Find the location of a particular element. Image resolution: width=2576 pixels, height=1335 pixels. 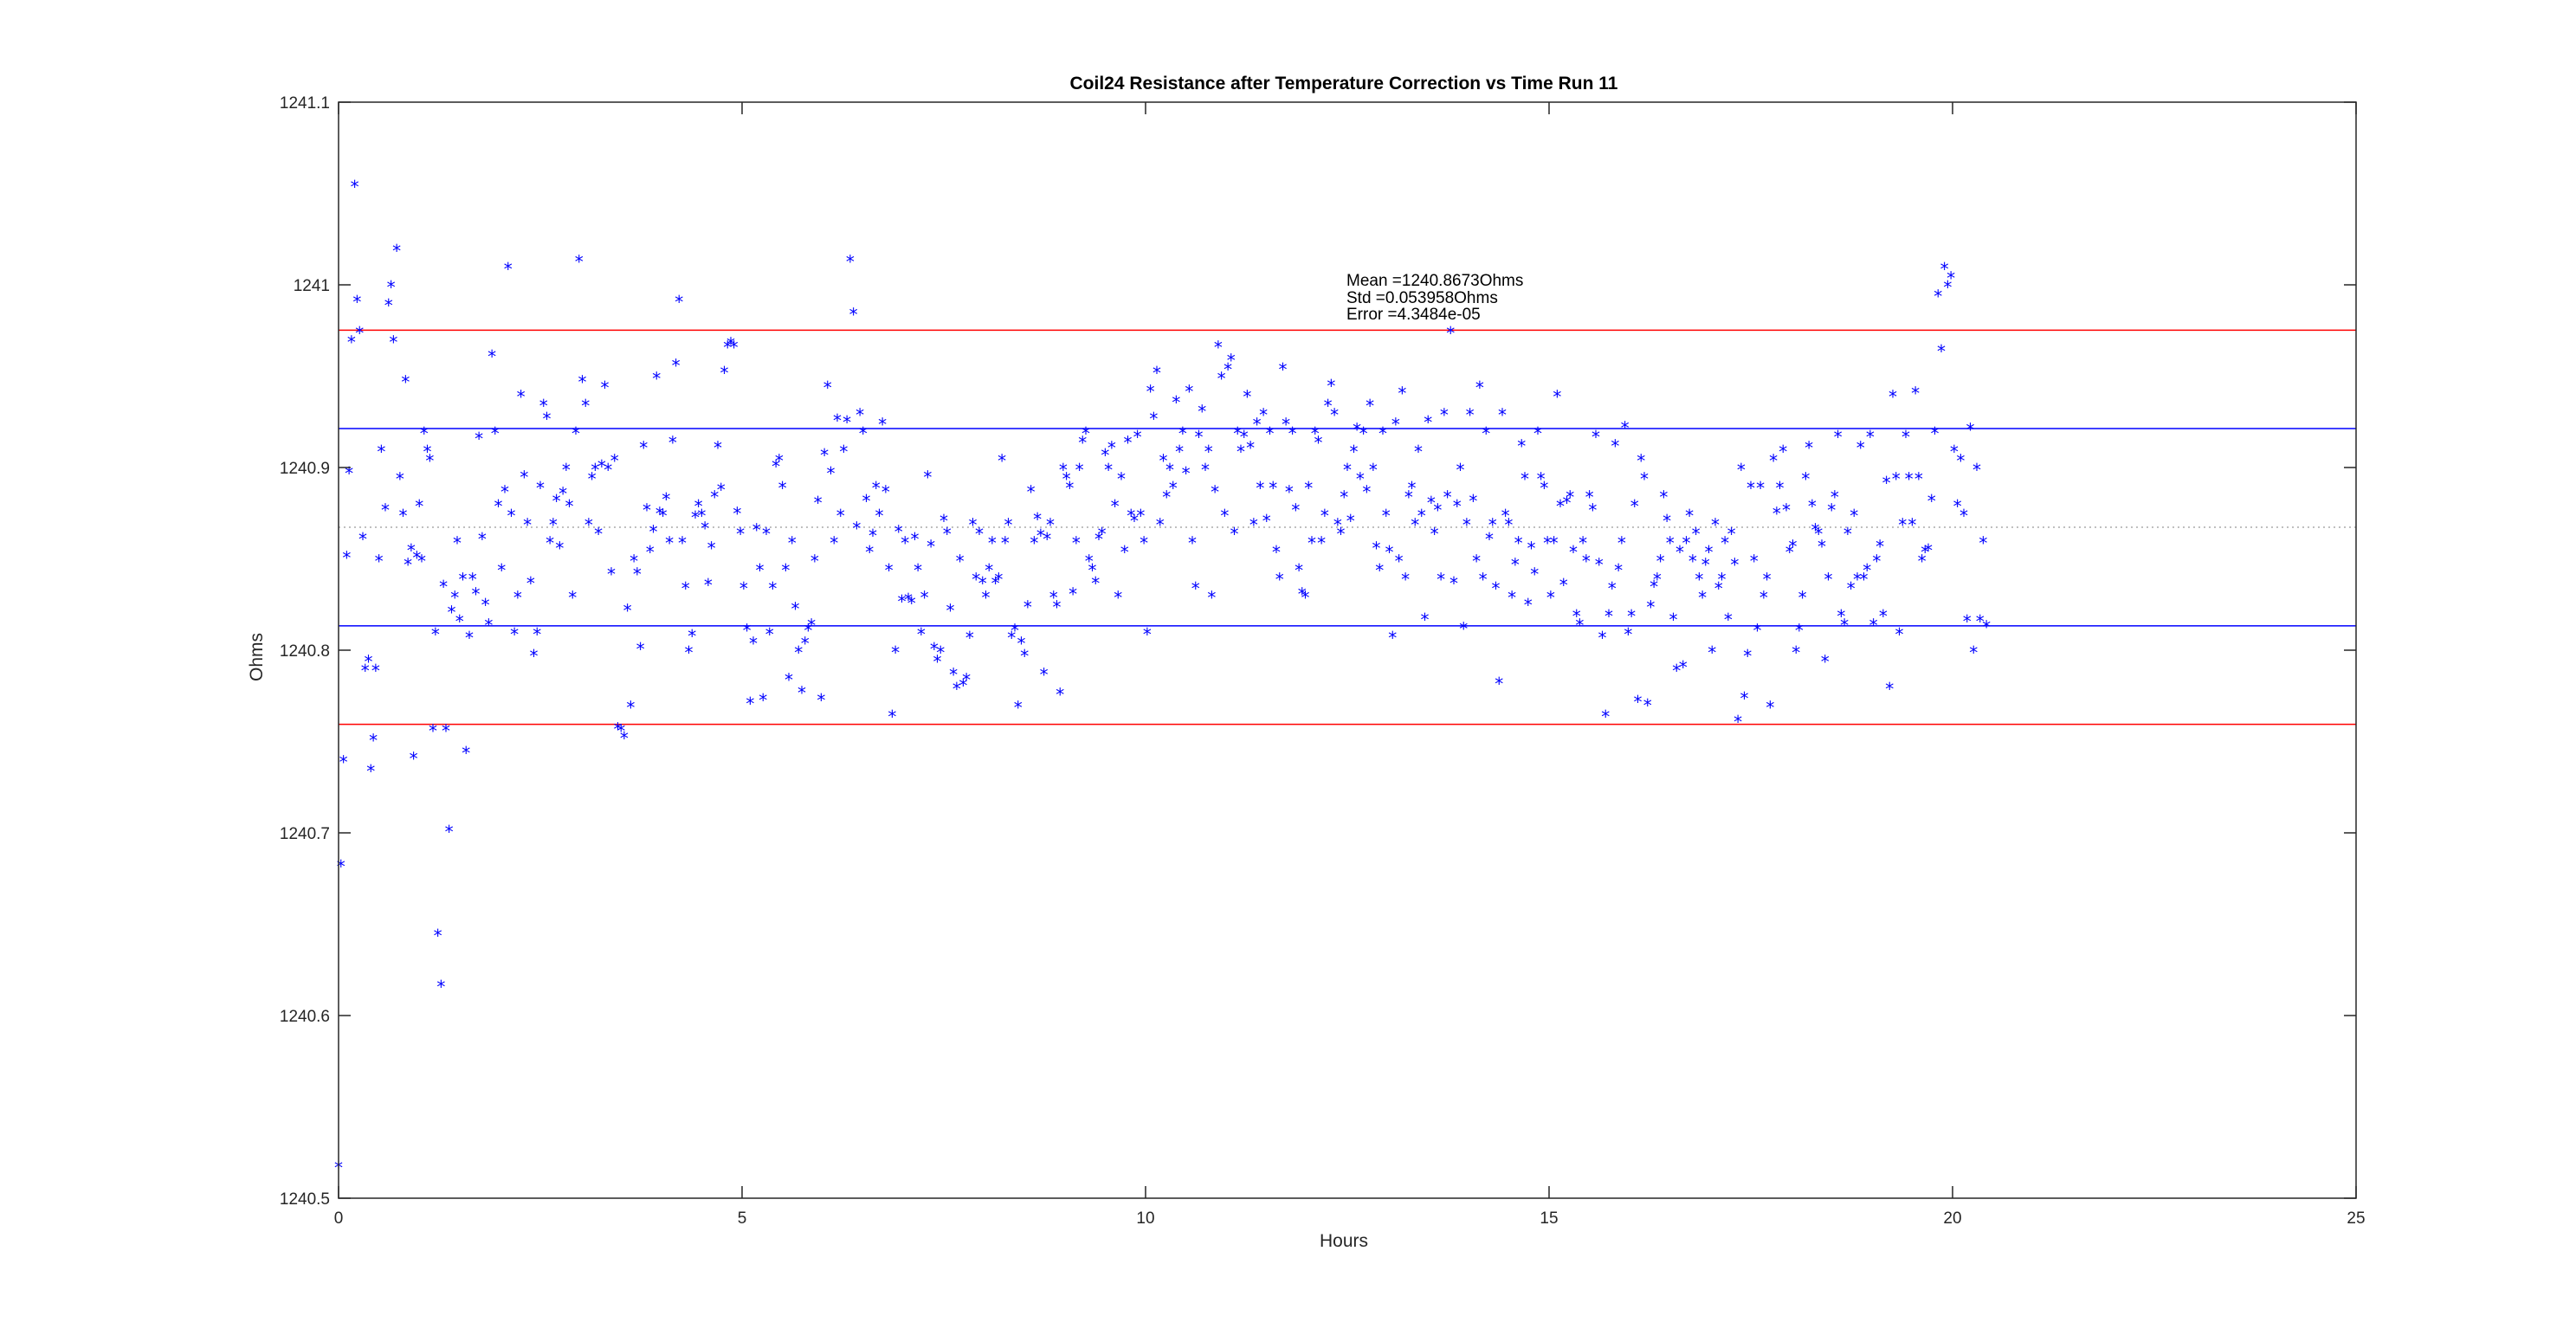

y-tick-label: 1240.5 is located at coordinates (305, 1200).